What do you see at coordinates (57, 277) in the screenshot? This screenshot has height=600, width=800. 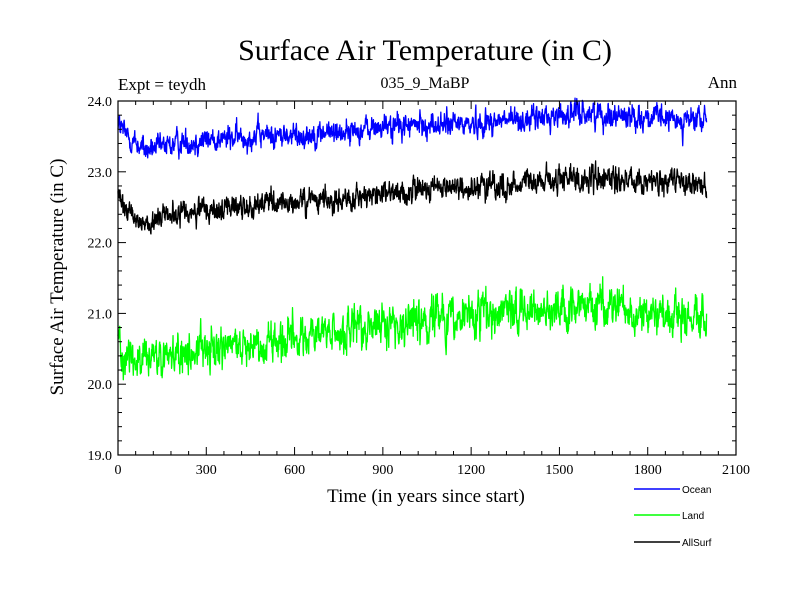 I see `y-axis-title: Surface Air Temperature (in C)` at bounding box center [57, 277].